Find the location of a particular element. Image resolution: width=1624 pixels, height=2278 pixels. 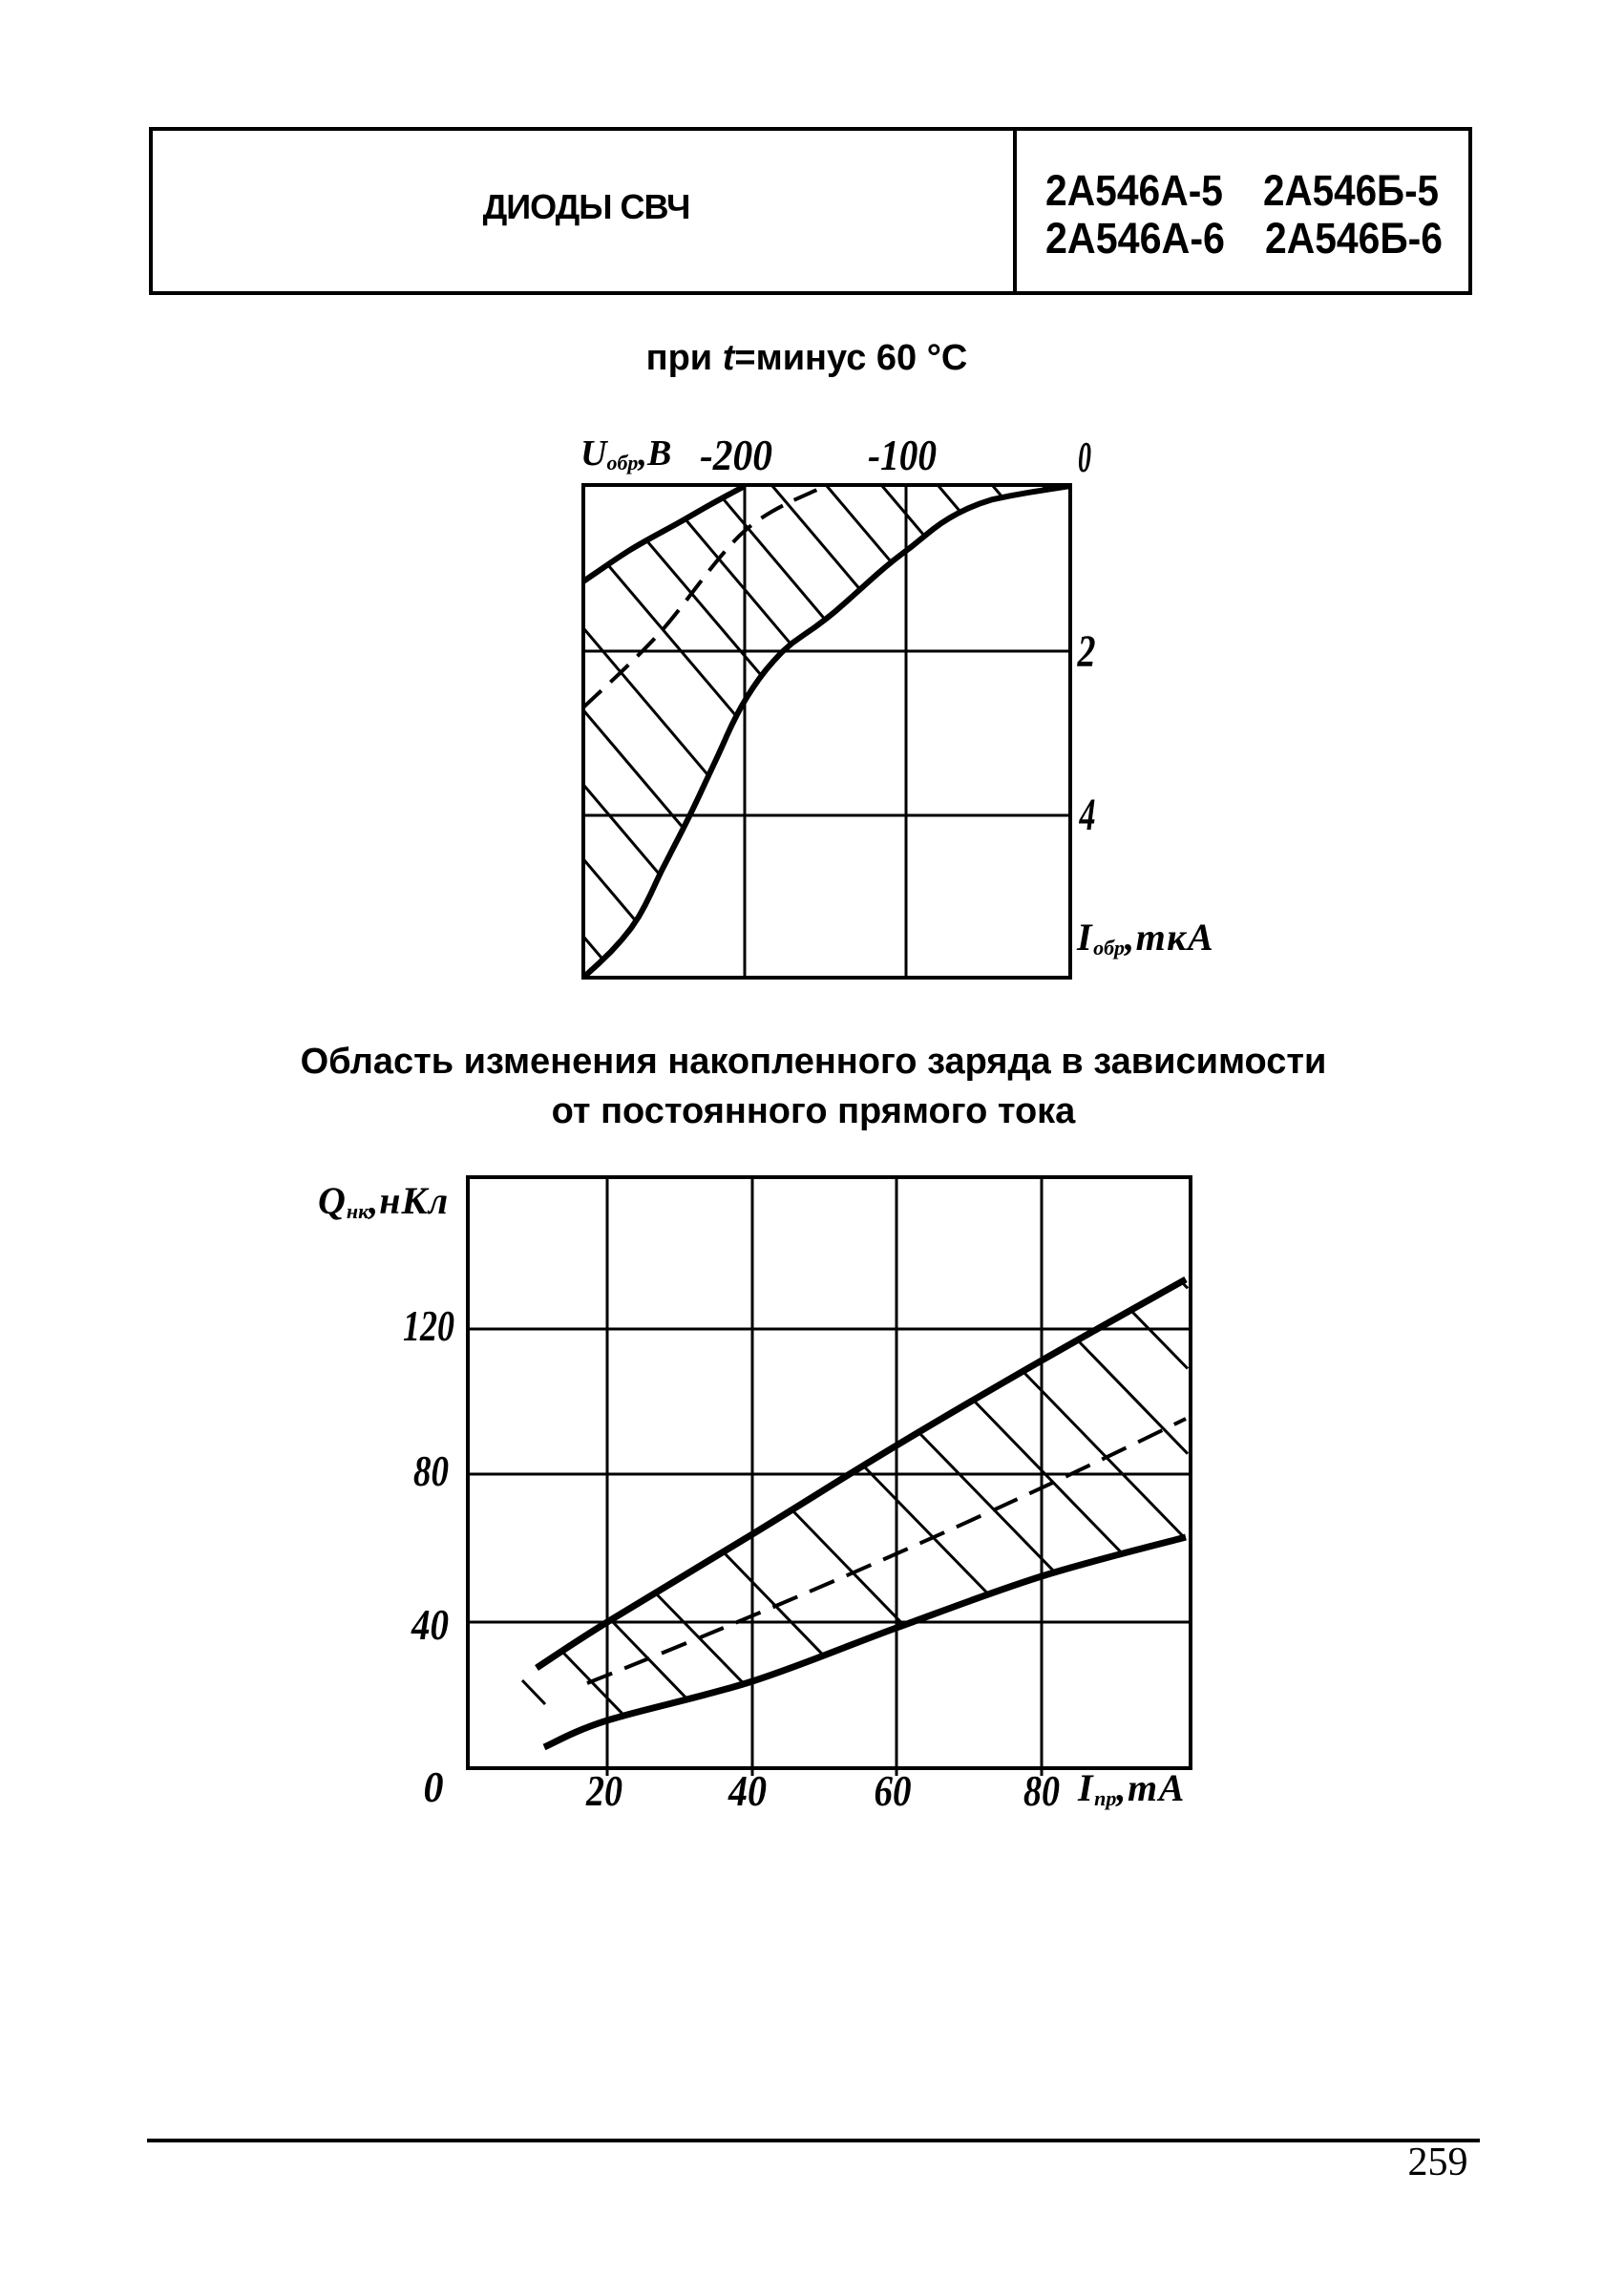

svg-text: 60 is located at coordinates (893, 1791).